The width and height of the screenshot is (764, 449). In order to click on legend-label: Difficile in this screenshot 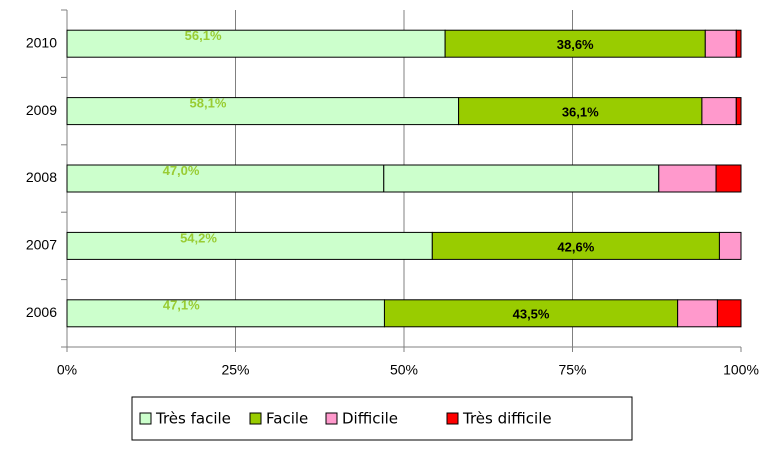, I will do `click(370, 419)`.